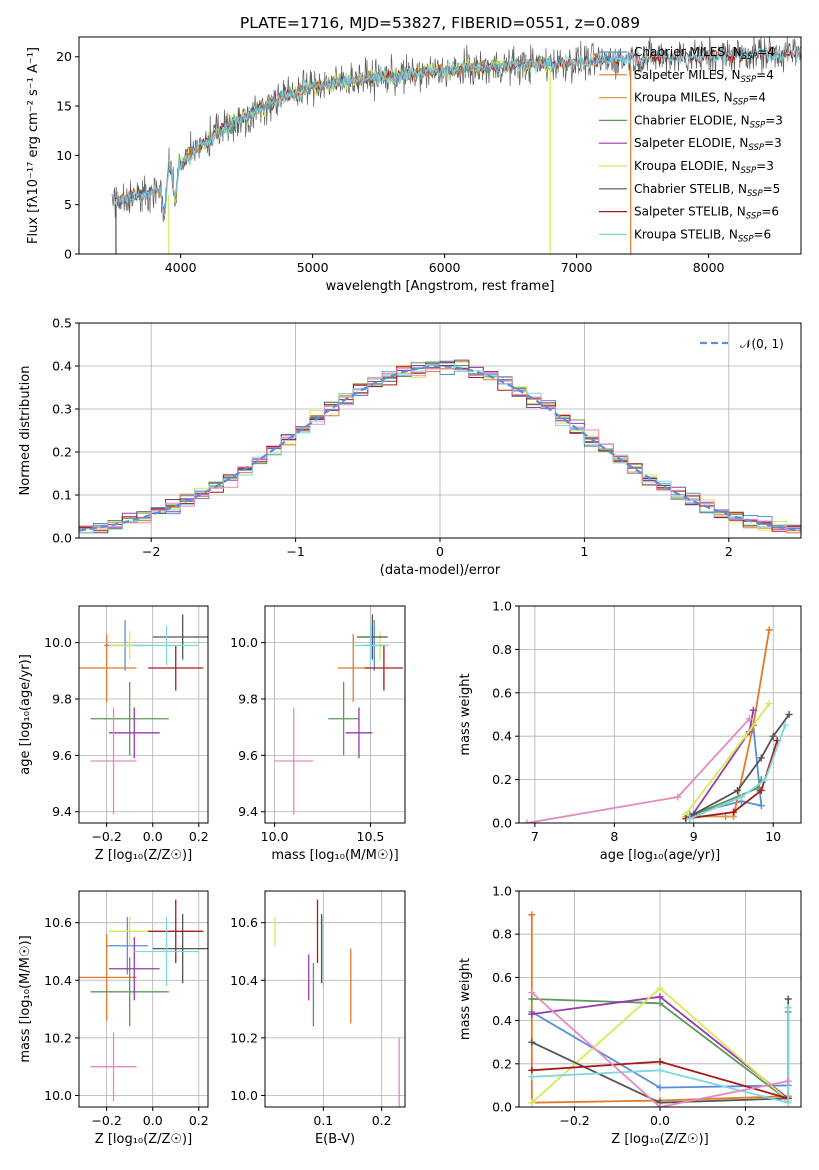 The height and width of the screenshot is (1170, 819). What do you see at coordinates (440, 286) in the screenshot?
I see `x-axis-label: wavelength [Angstrom, rest frame]` at bounding box center [440, 286].